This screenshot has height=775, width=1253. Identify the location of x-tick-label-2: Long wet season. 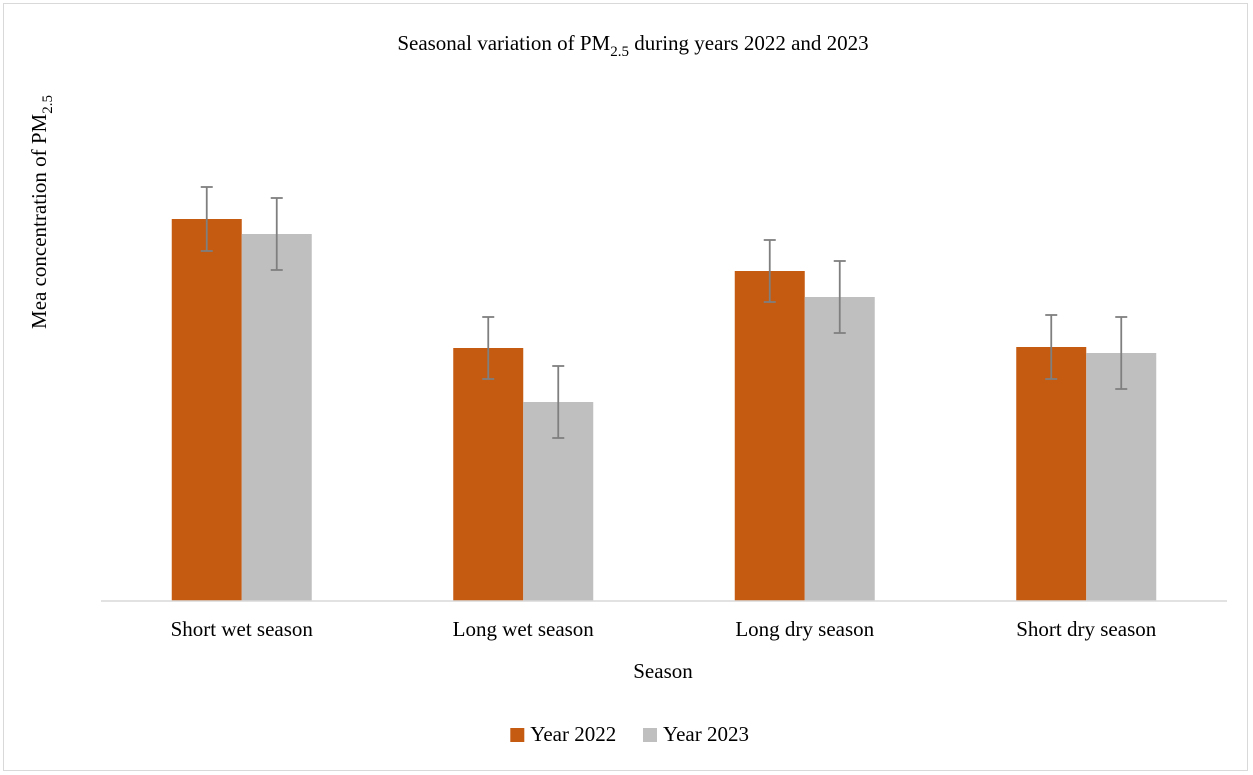
(524, 629).